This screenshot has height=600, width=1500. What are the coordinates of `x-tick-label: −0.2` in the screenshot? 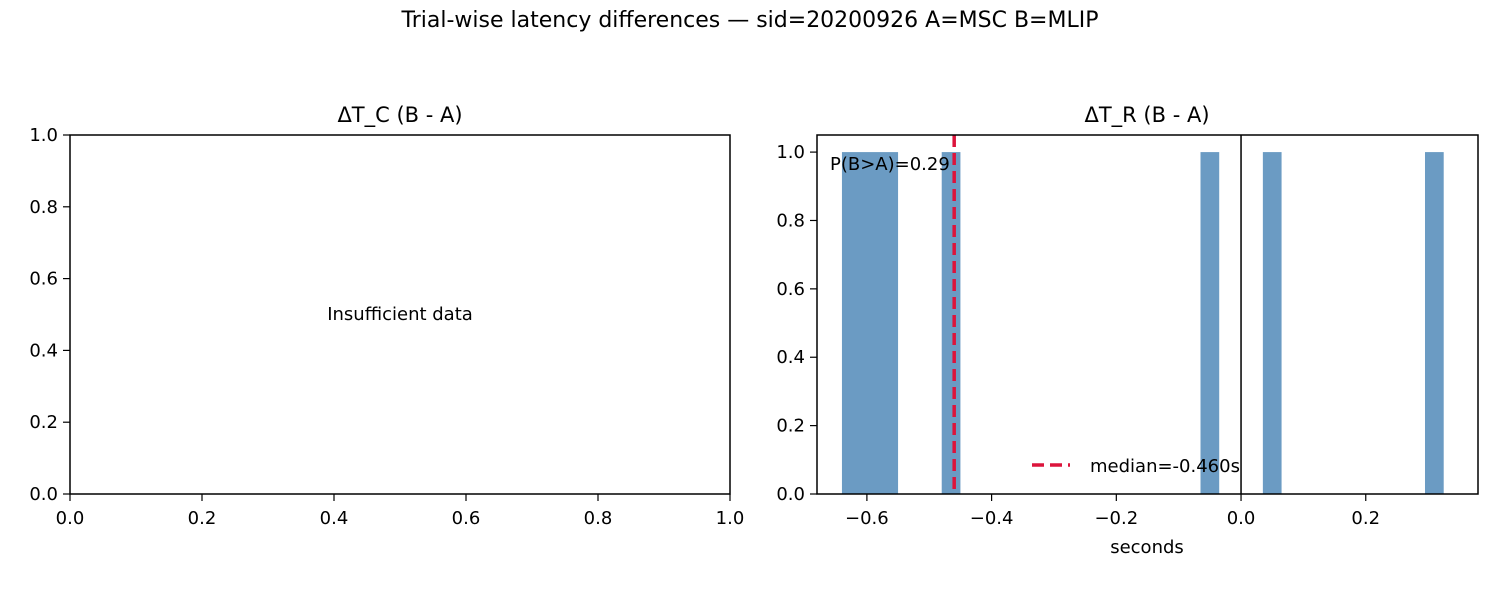 It's located at (1116, 518).